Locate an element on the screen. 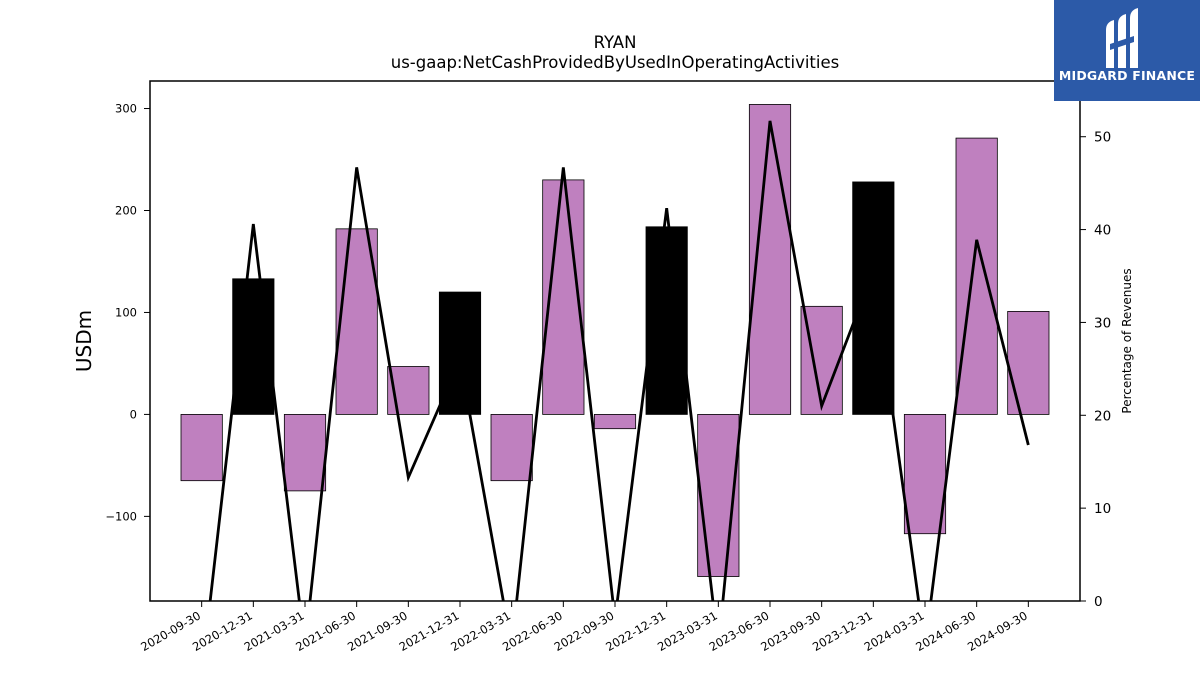 Image resolution: width=1200 pixels, height=675 pixels. brand-name: MIDGARD FINANCE is located at coordinates (1127, 75).